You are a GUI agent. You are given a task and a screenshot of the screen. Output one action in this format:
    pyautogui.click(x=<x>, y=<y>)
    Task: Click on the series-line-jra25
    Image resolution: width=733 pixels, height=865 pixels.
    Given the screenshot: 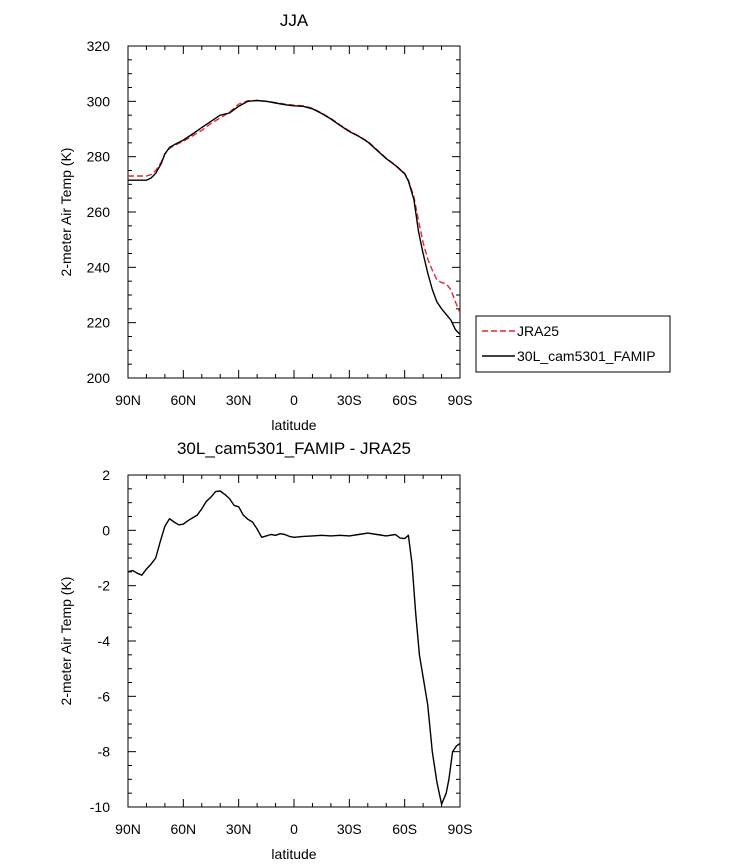 What is the action you would take?
    pyautogui.click(x=294, y=206)
    